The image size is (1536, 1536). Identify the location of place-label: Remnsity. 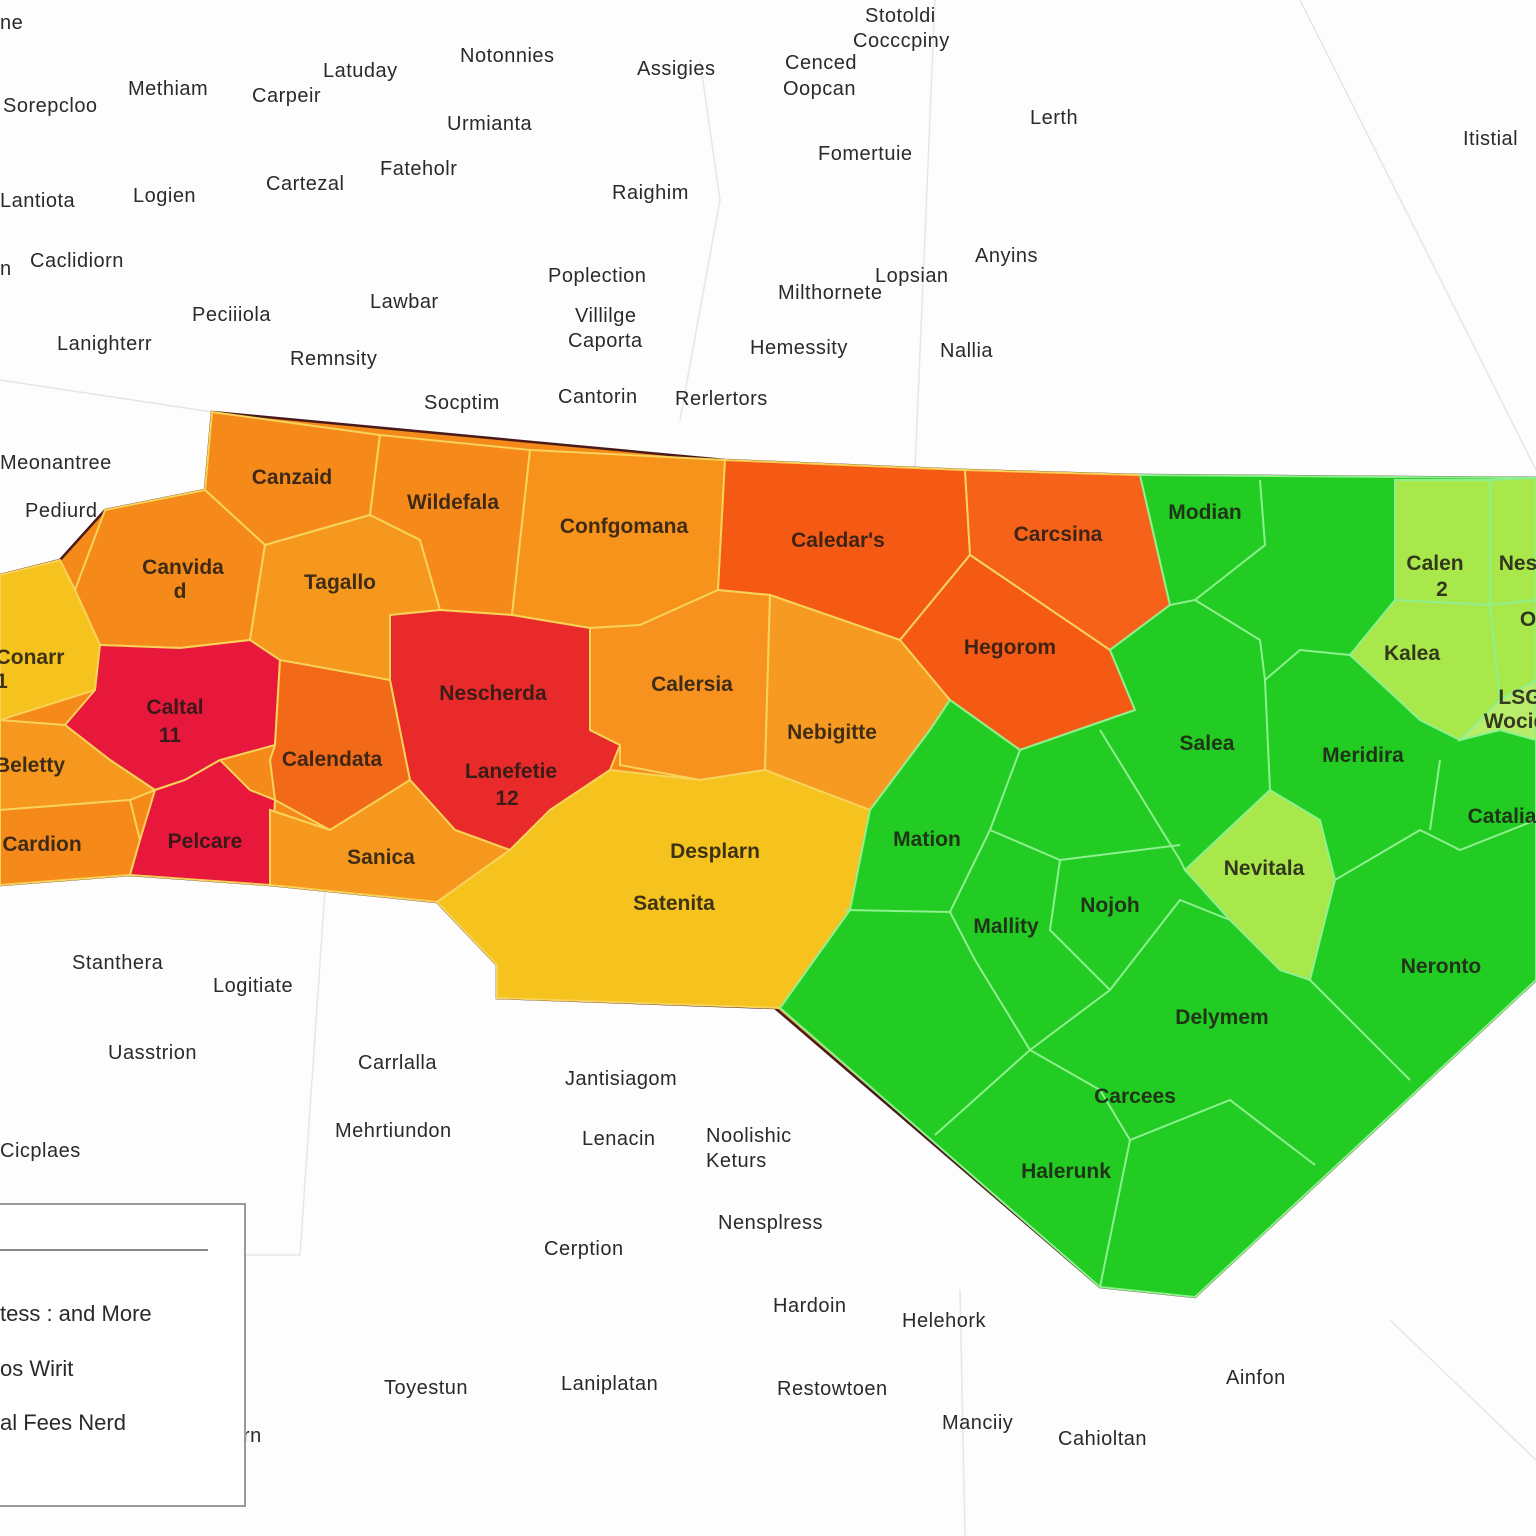
(334, 359).